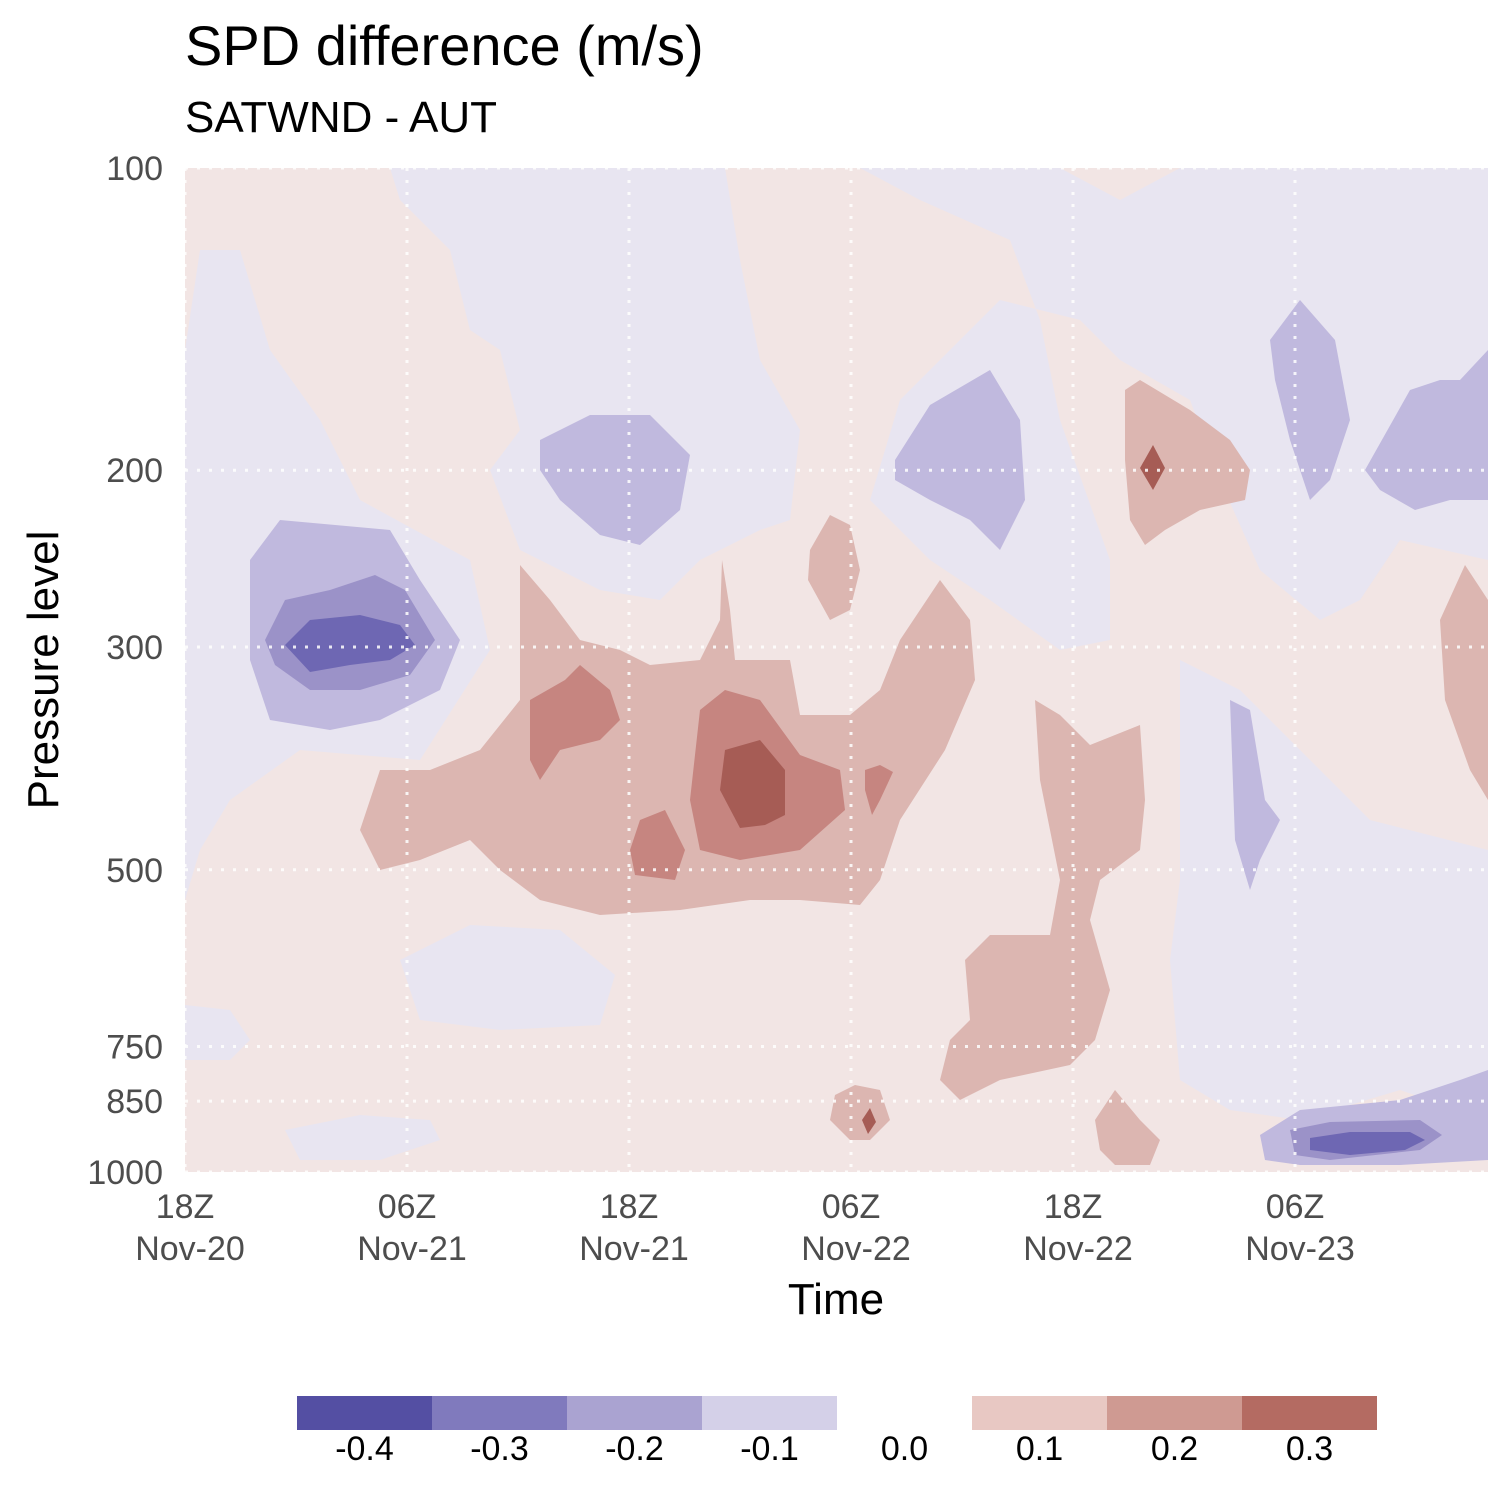 This screenshot has width=1512, height=1512. What do you see at coordinates (341, 117) in the screenshot?
I see `chart-subtitle: SATWND - AUT` at bounding box center [341, 117].